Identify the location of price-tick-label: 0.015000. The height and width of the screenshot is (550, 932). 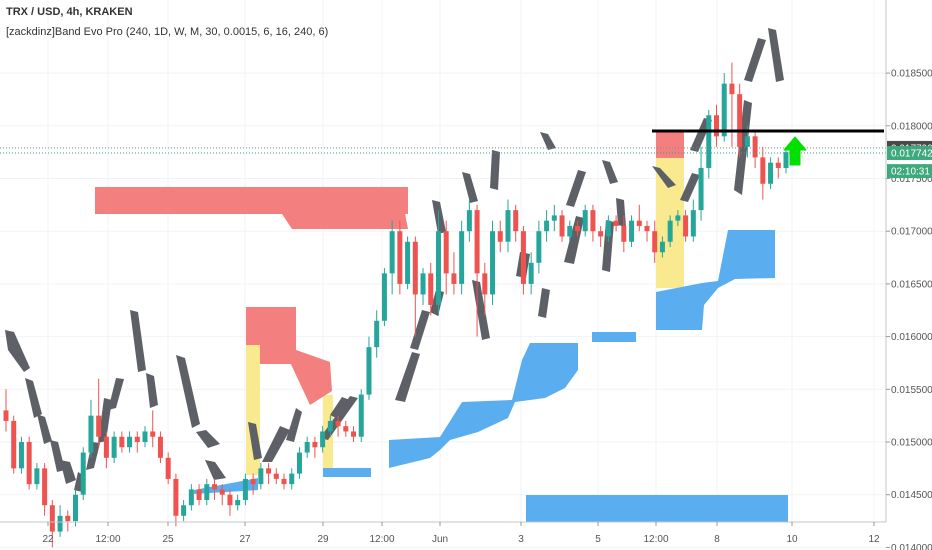
(911, 443).